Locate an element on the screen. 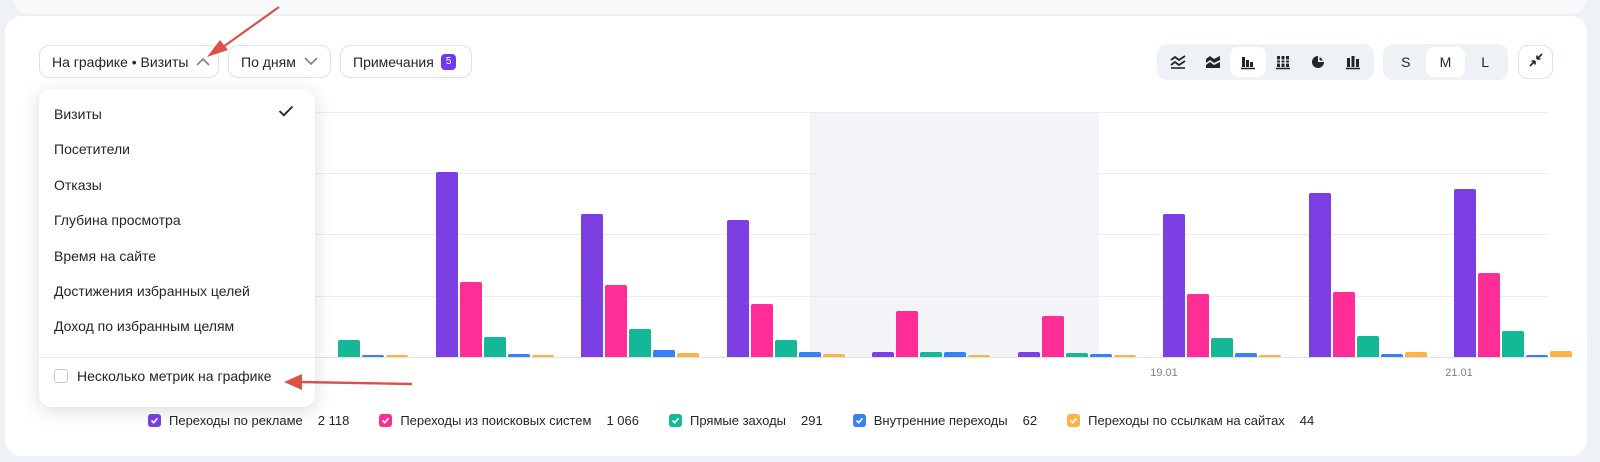  bar-chart-icon is located at coordinates (1248, 62).